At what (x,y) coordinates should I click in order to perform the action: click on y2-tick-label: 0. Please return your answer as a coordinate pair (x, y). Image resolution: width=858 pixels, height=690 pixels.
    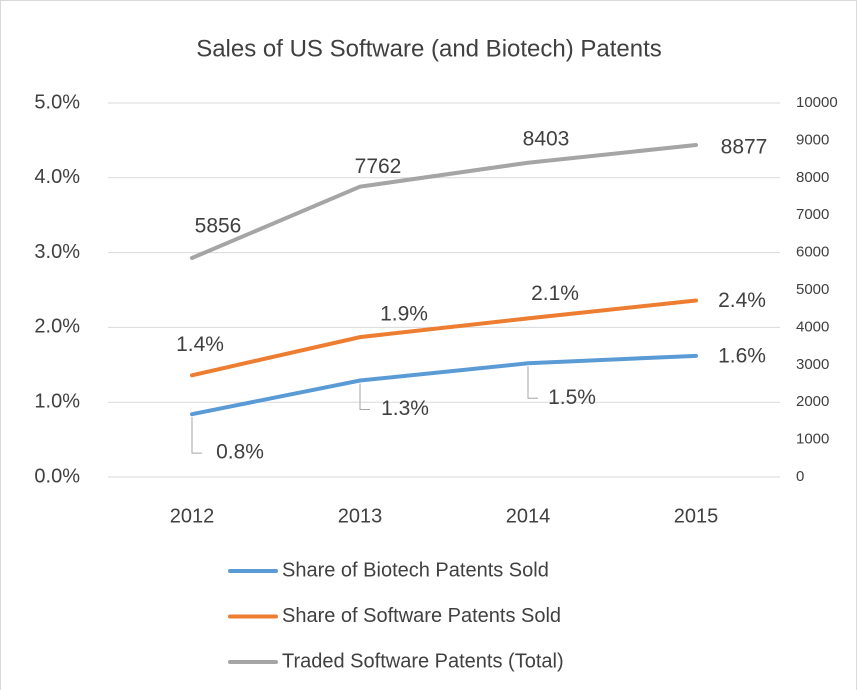
    Looking at the image, I should click on (800, 476).